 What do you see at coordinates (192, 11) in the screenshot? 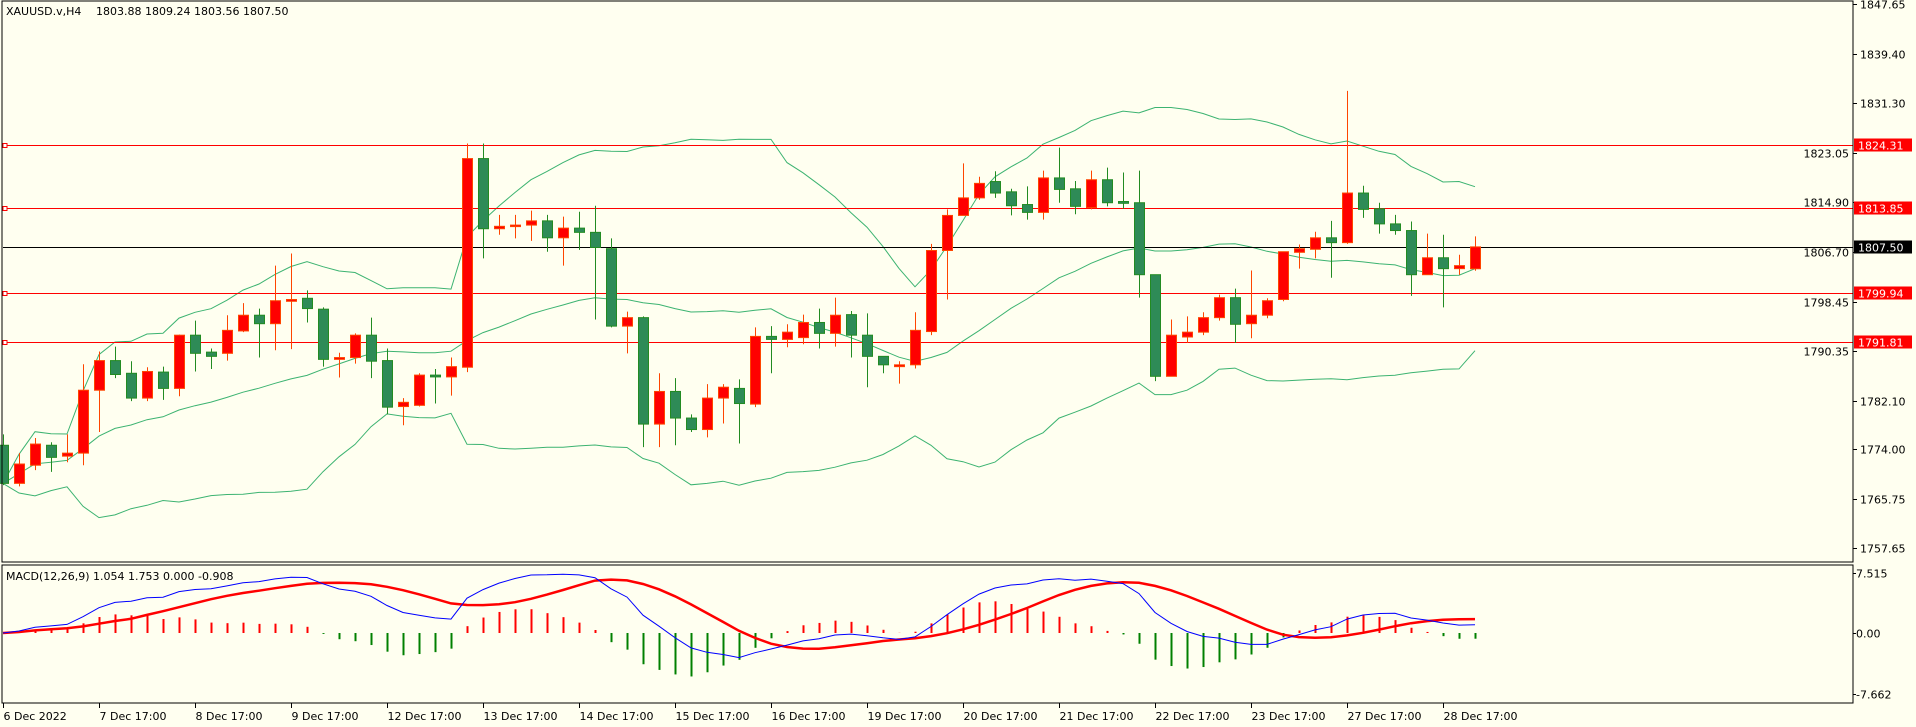
I see `ohlc-readout: 1803.88 1809.24 1803.56 1807.50` at bounding box center [192, 11].